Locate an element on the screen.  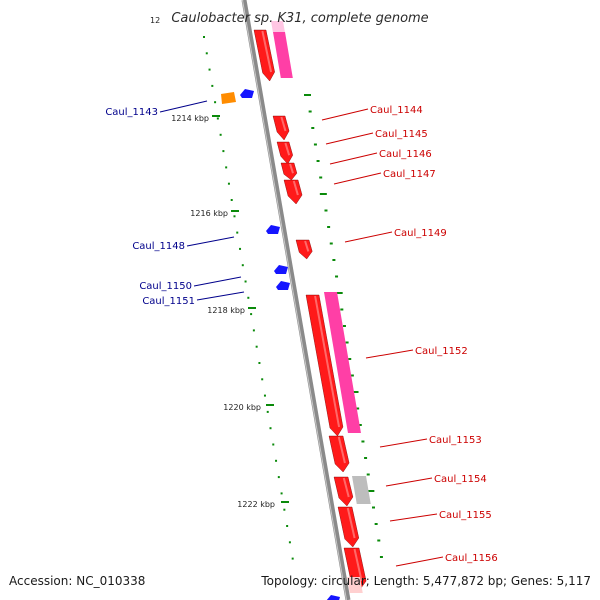
gene-label-caul-1155: Caul_1155 is located at coordinates (465, 515).